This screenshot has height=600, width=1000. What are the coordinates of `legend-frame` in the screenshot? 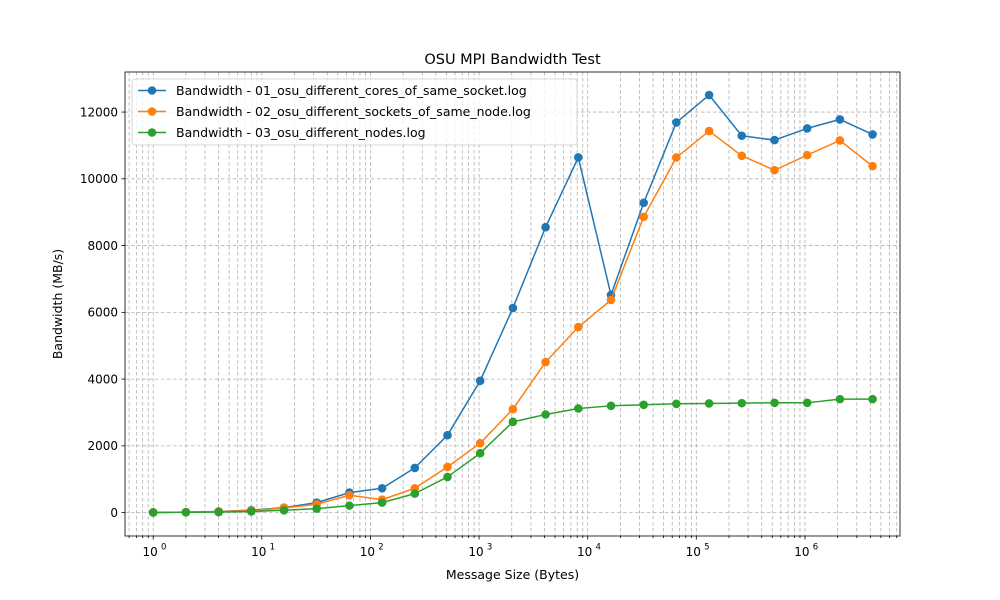 It's located at (354, 112).